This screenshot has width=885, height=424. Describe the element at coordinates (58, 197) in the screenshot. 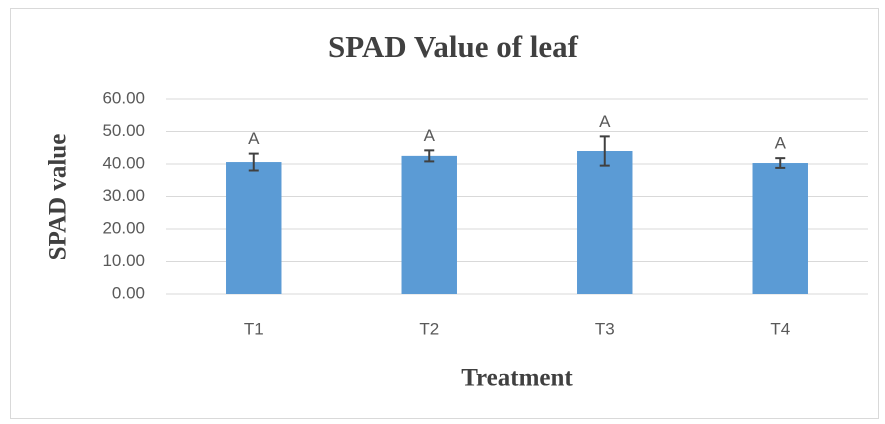

I see `y-axis-title: SPAD value` at that location.